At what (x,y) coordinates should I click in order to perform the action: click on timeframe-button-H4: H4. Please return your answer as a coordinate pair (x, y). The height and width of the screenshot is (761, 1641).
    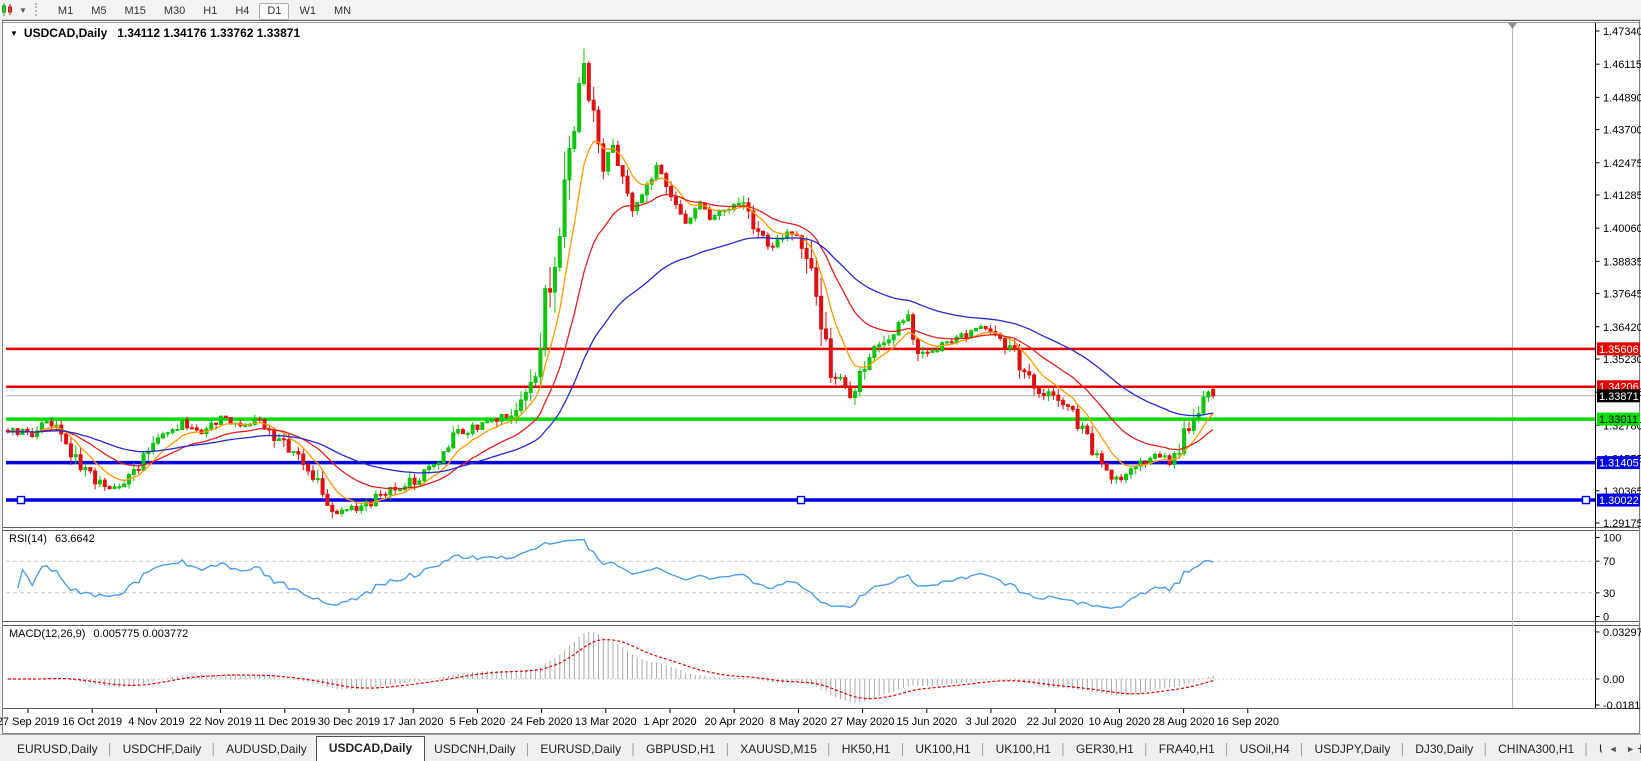
    Looking at the image, I should click on (242, 10).